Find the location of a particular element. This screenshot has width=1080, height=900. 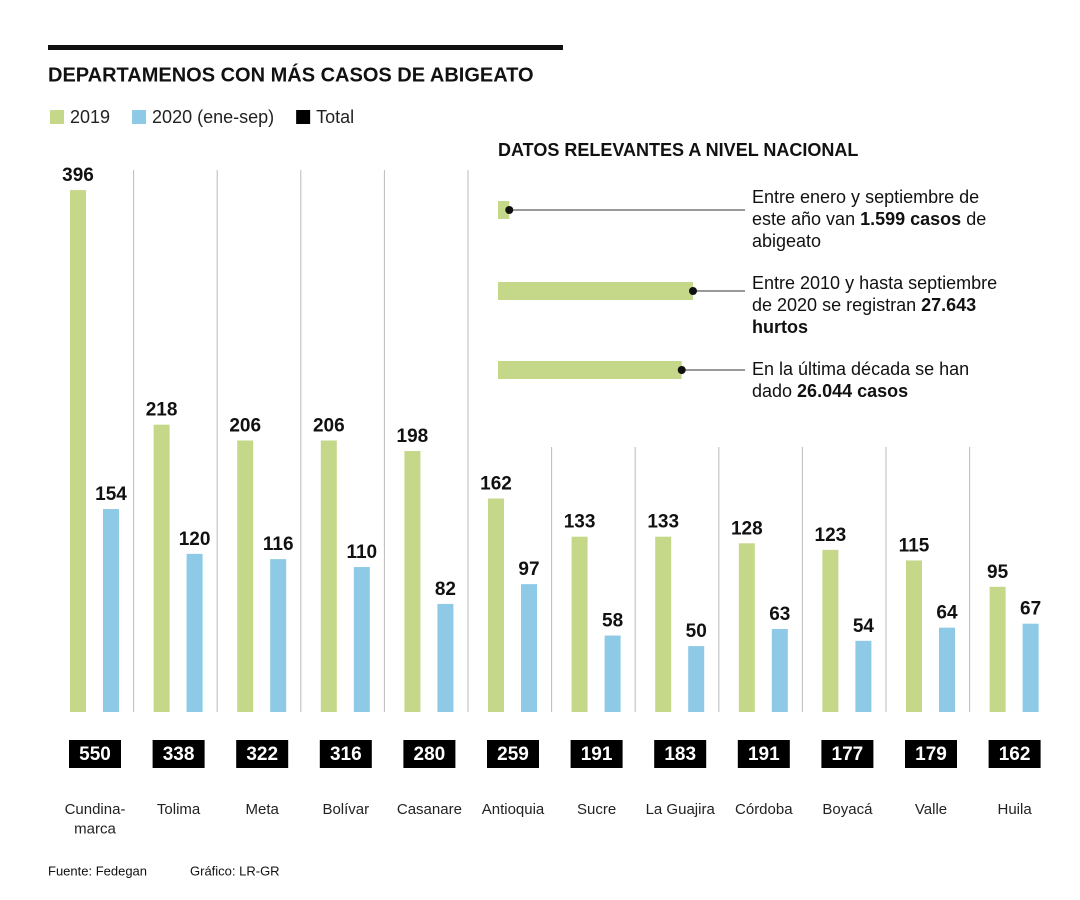

value-label: 97 is located at coordinates (528, 569).